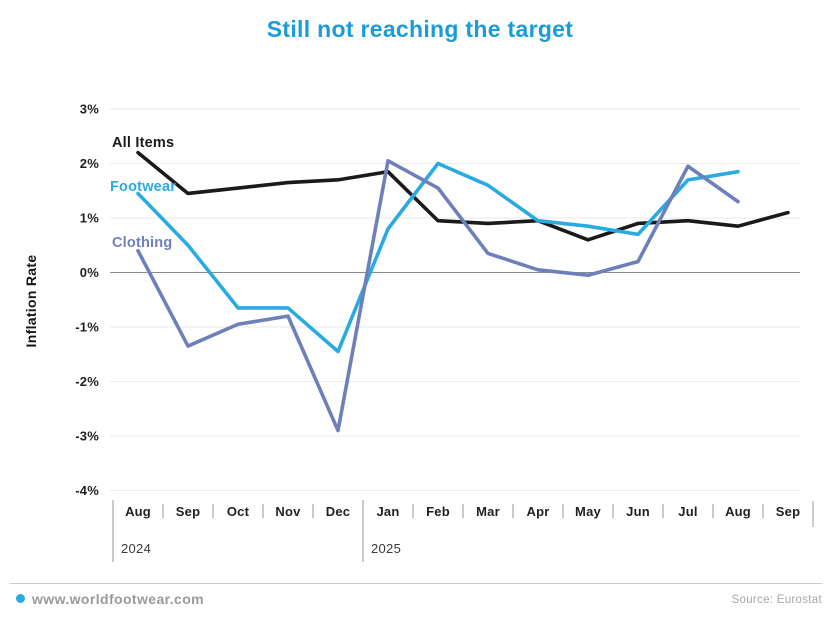 Image resolution: width=840 pixels, height=624 pixels. Describe the element at coordinates (89, 109) in the screenshot. I see `y-tick-label: 3%` at that location.